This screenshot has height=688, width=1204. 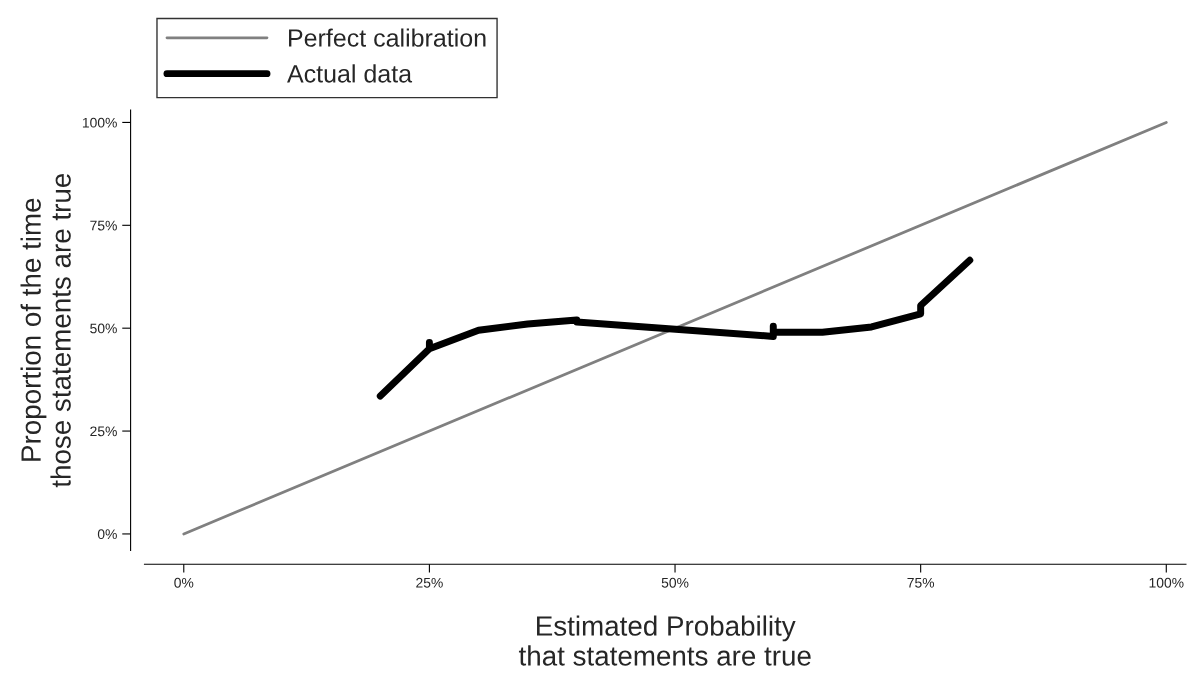 I want to click on x-tick-label: 75%, so click(x=921, y=582).